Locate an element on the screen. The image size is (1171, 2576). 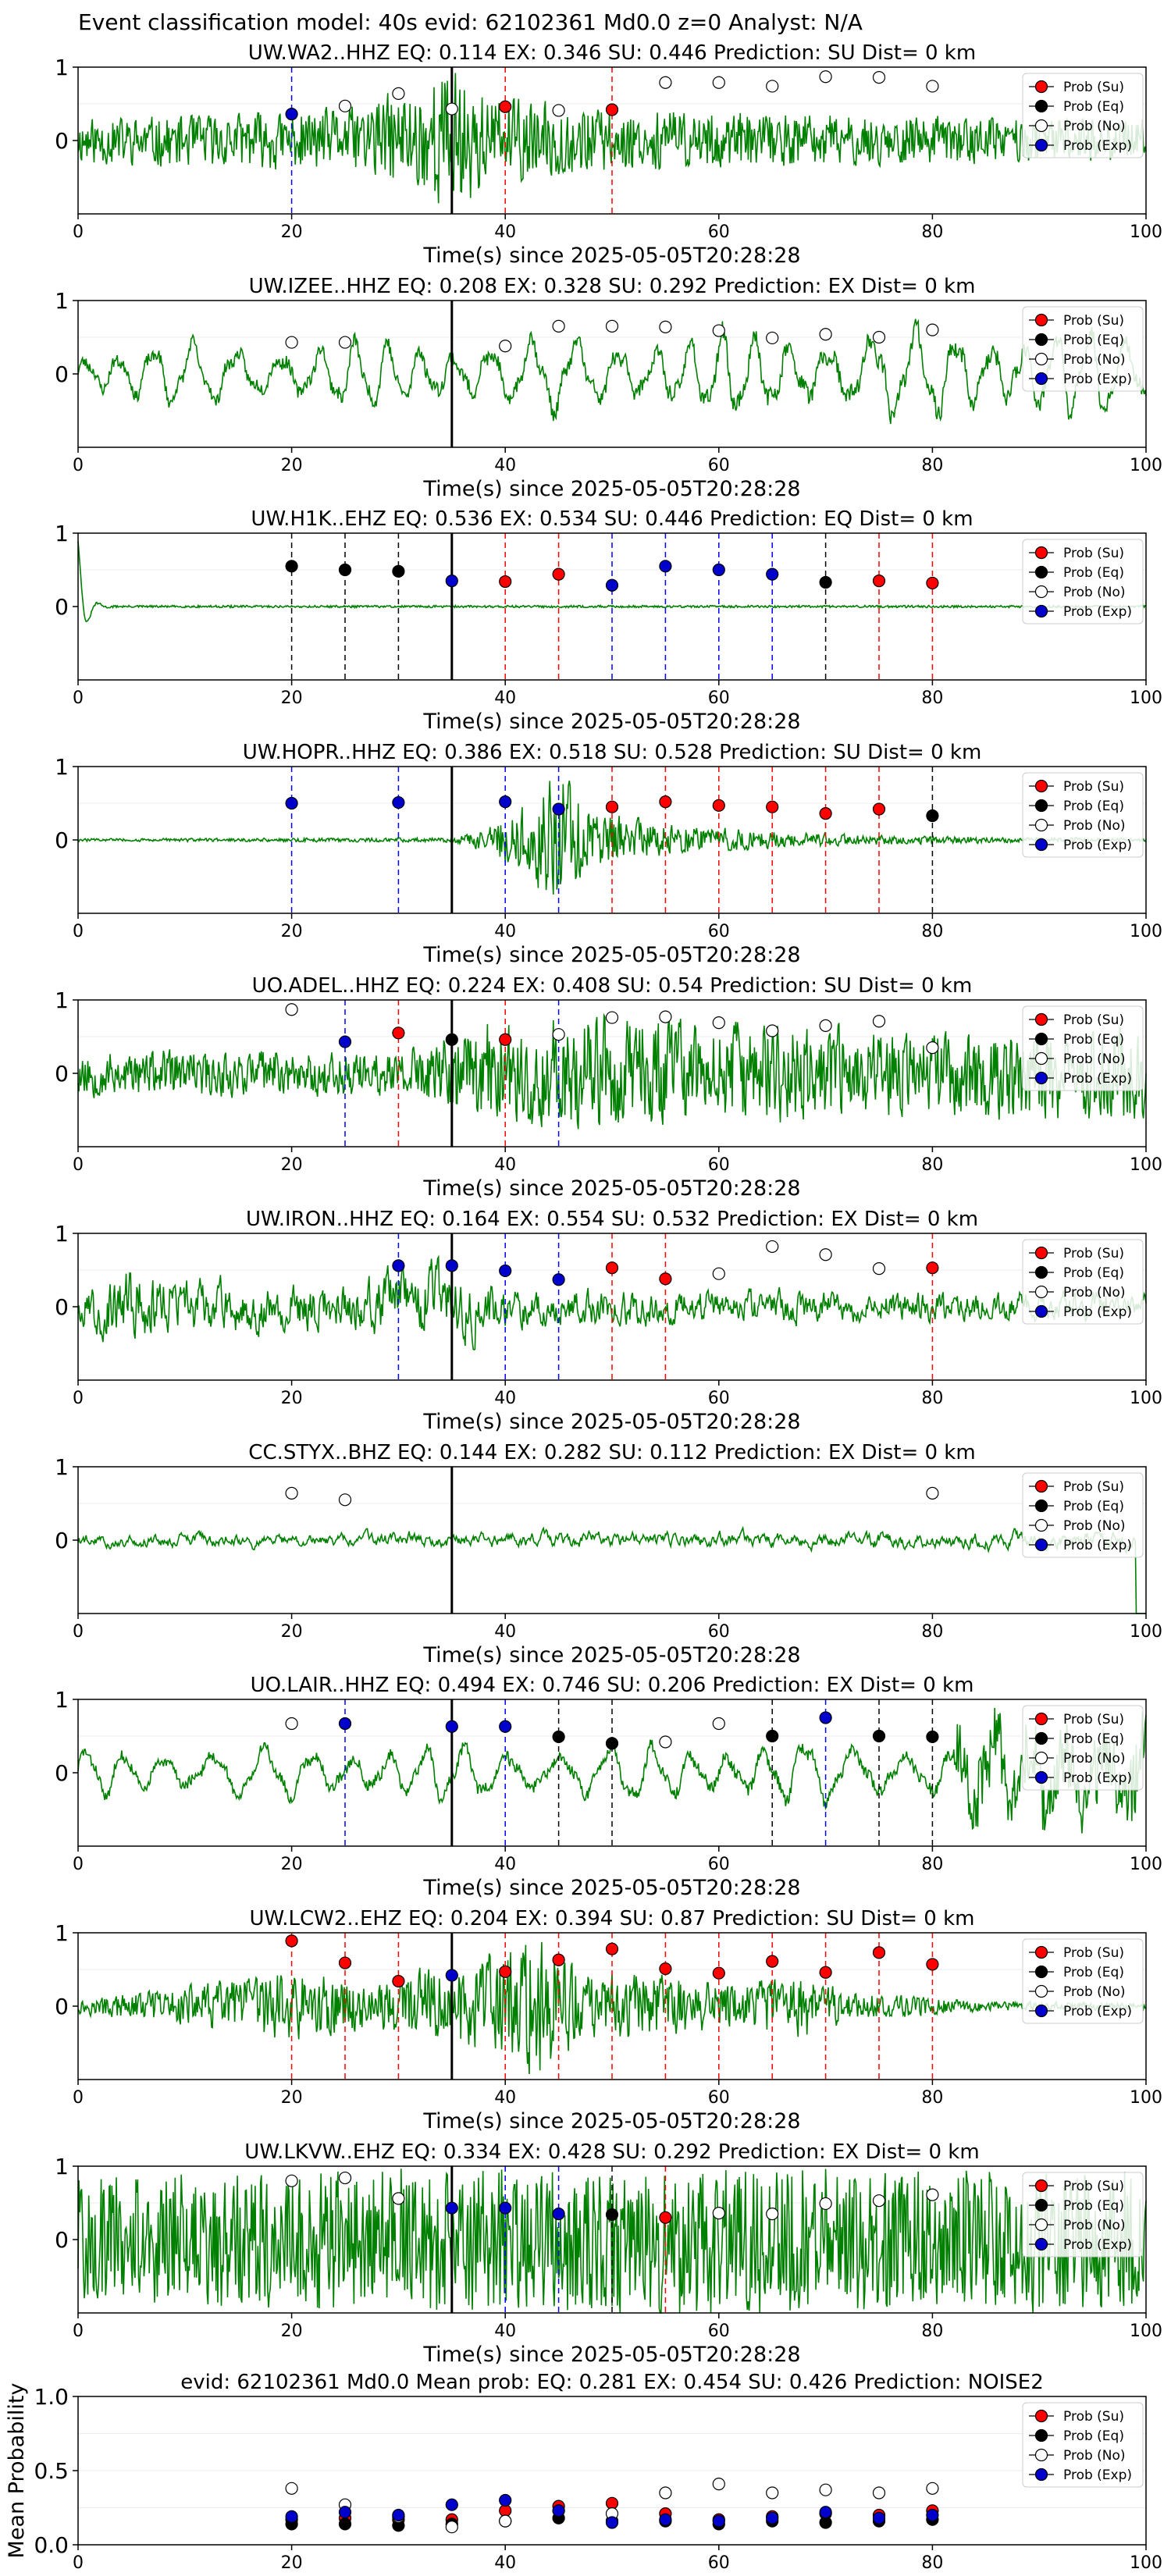
x-tick-label: 60 is located at coordinates (719, 2098).